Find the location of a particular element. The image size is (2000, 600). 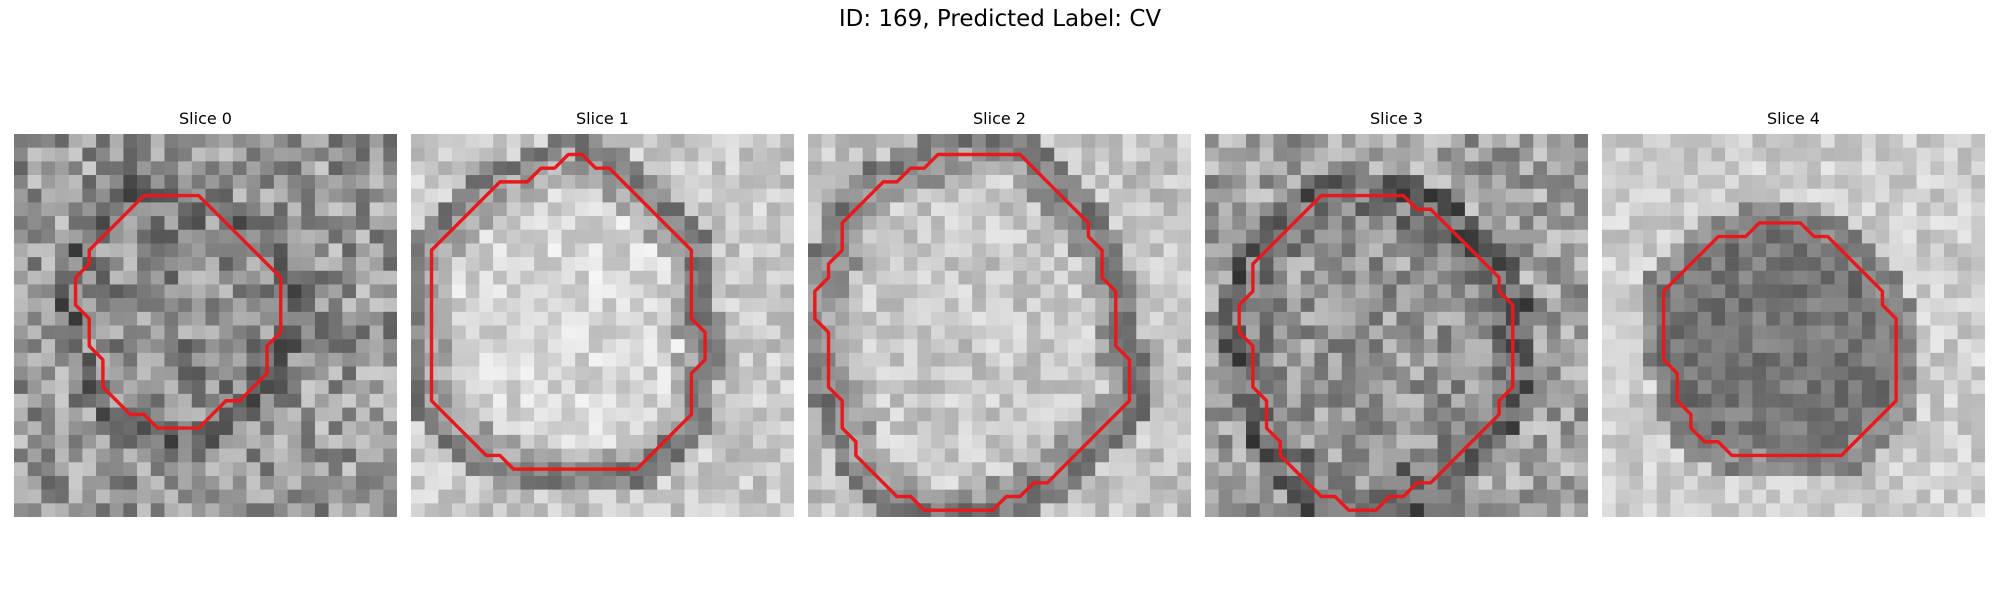

slice-title: Slice 2 is located at coordinates (999, 118).